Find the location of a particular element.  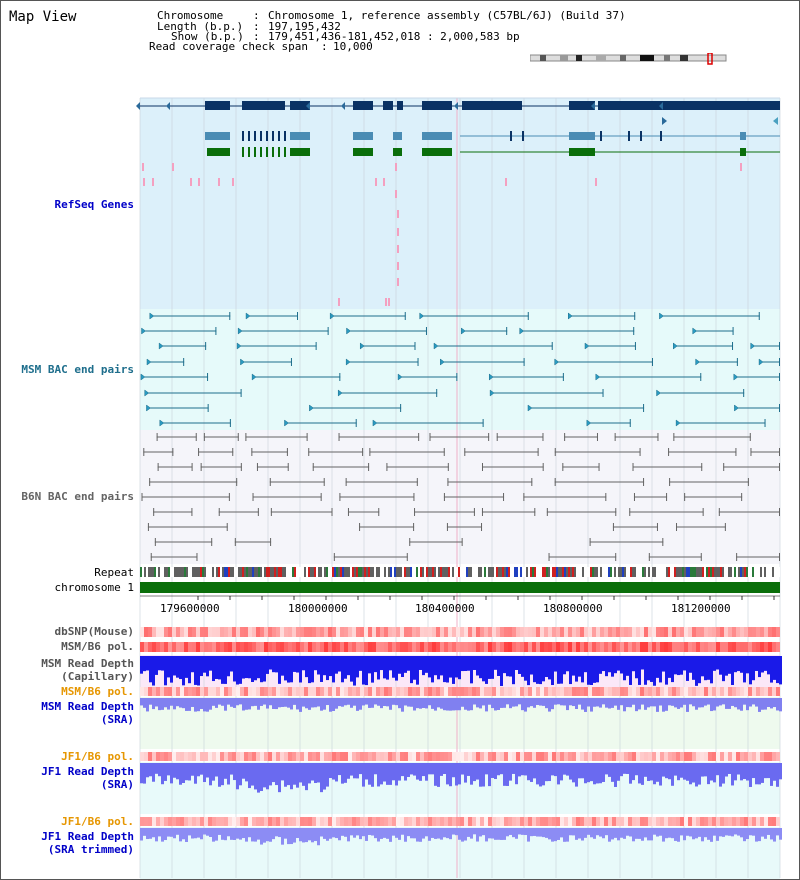

track-label-msm-b6-pol: MSM/B6 pol. is located at coordinates (97, 646).